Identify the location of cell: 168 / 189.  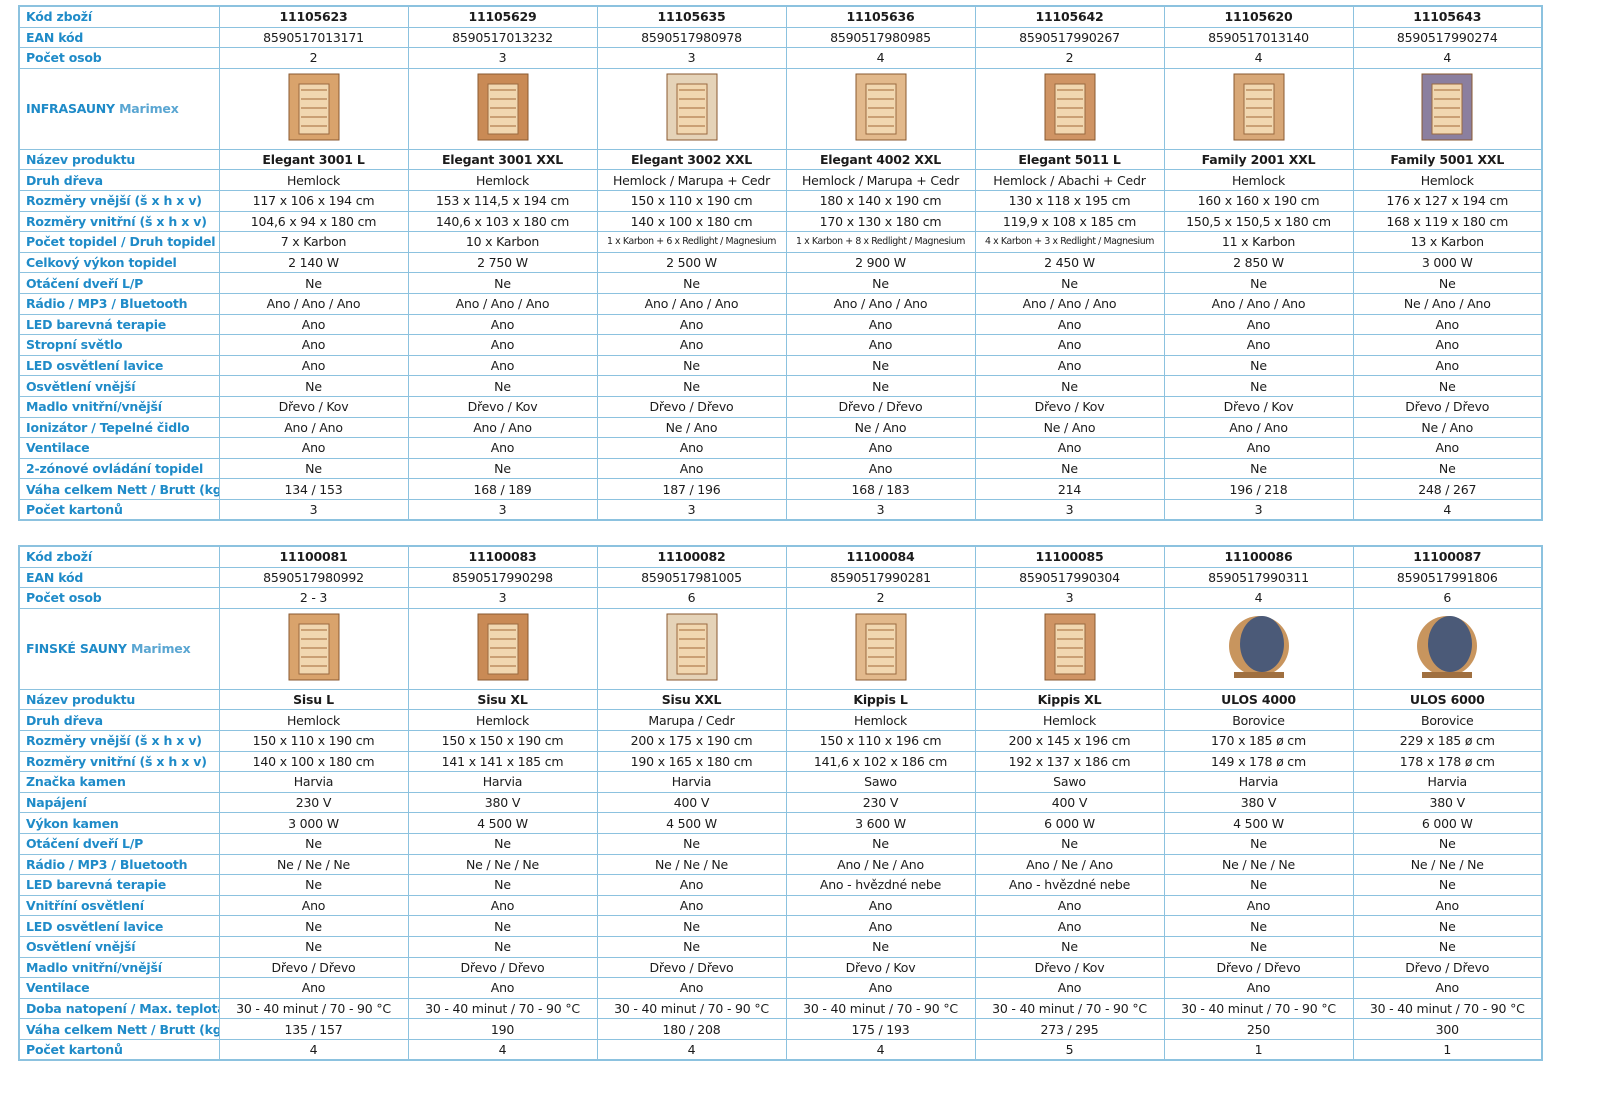
(502, 489).